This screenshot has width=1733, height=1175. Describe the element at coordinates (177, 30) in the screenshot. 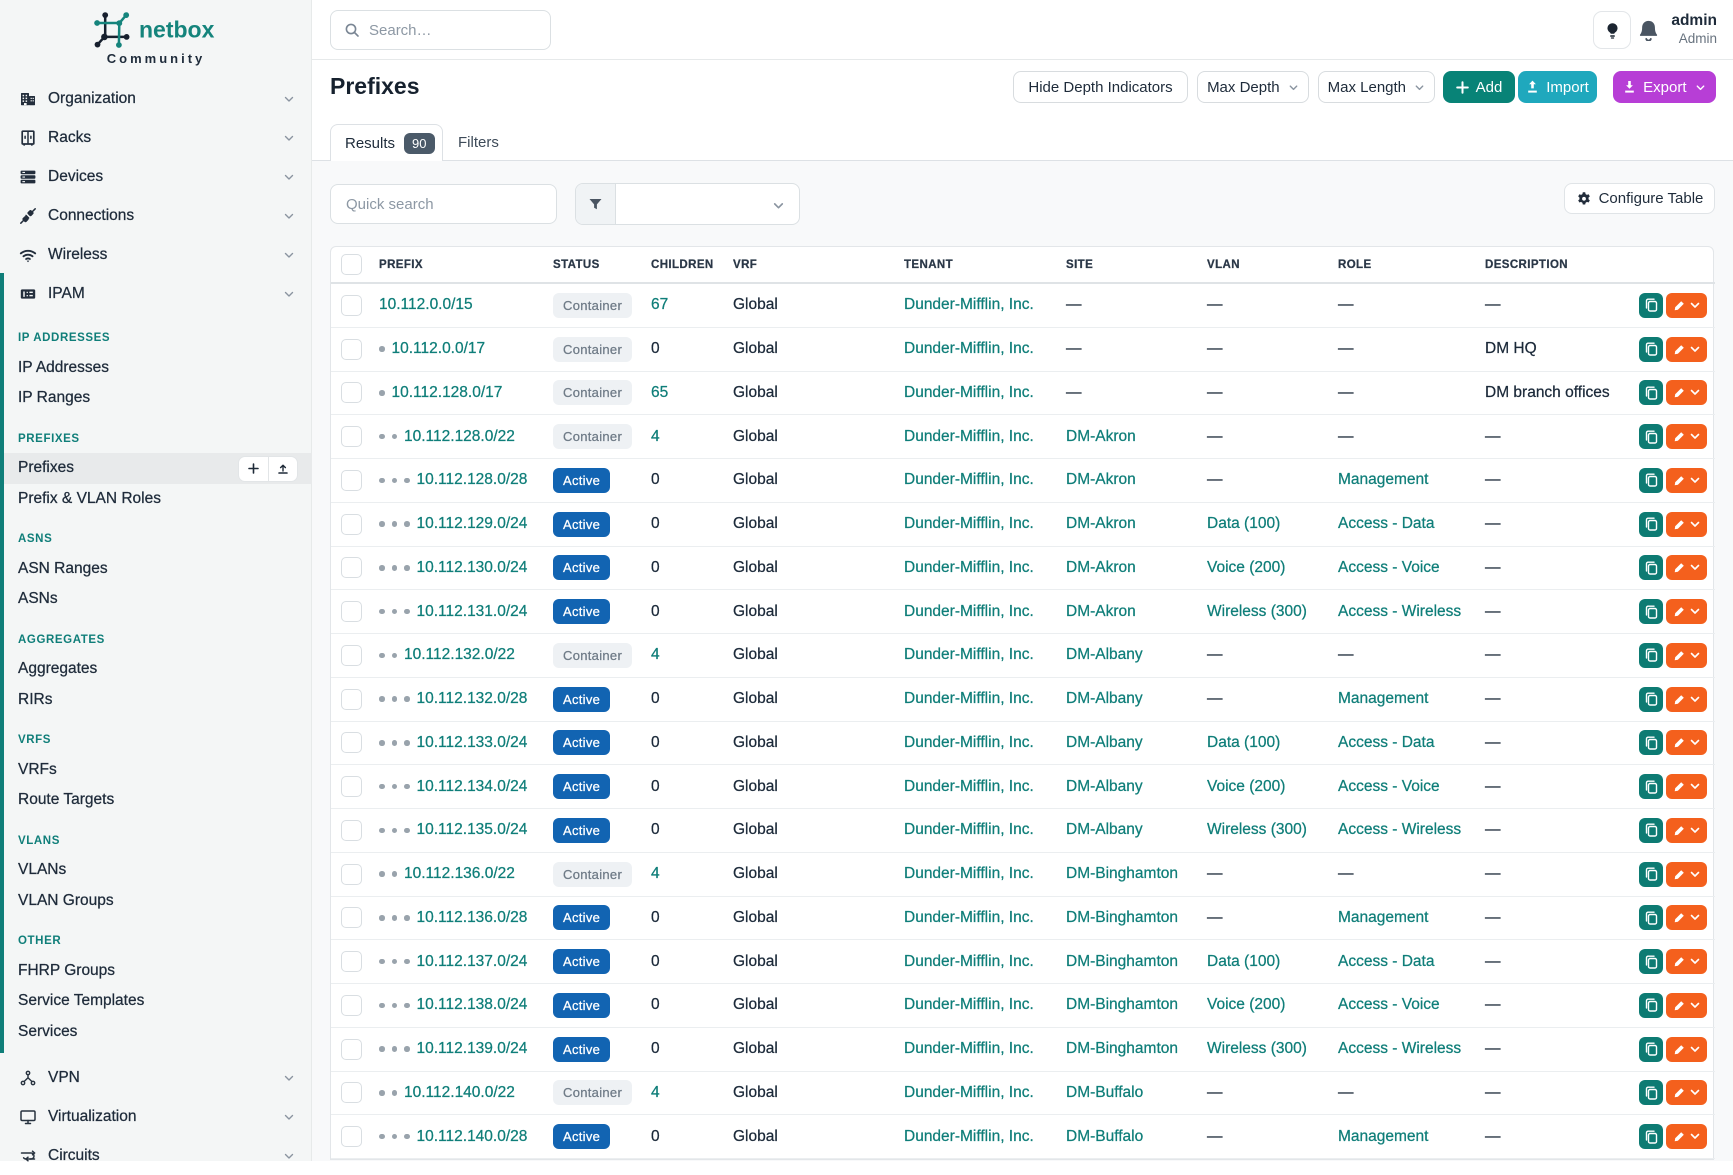

I see `svg-text: netbox` at that location.